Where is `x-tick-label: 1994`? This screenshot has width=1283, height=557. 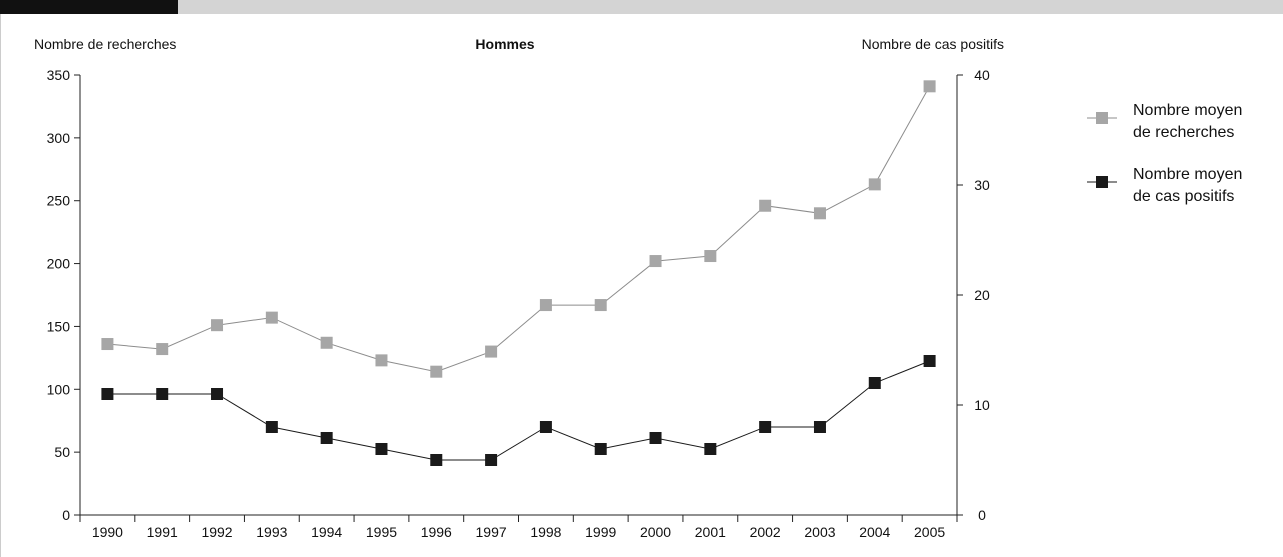
x-tick-label: 1994 is located at coordinates (326, 532).